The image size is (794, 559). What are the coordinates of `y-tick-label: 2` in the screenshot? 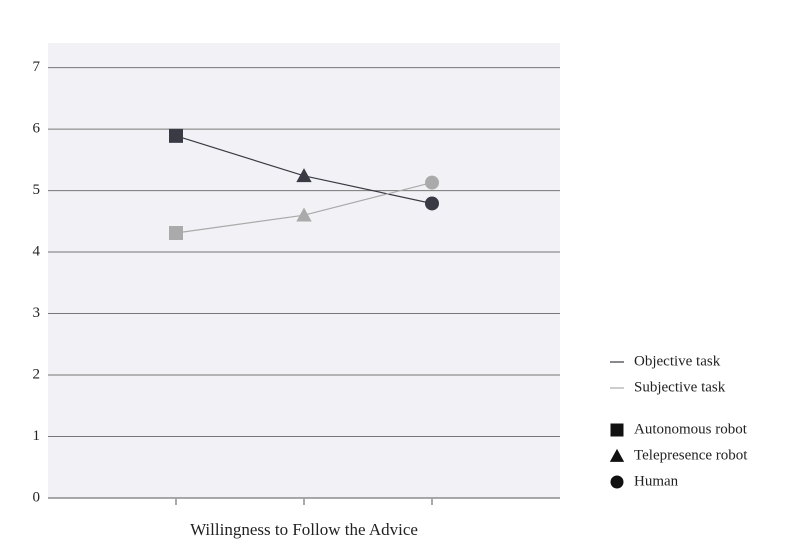 It's located at (37, 374).